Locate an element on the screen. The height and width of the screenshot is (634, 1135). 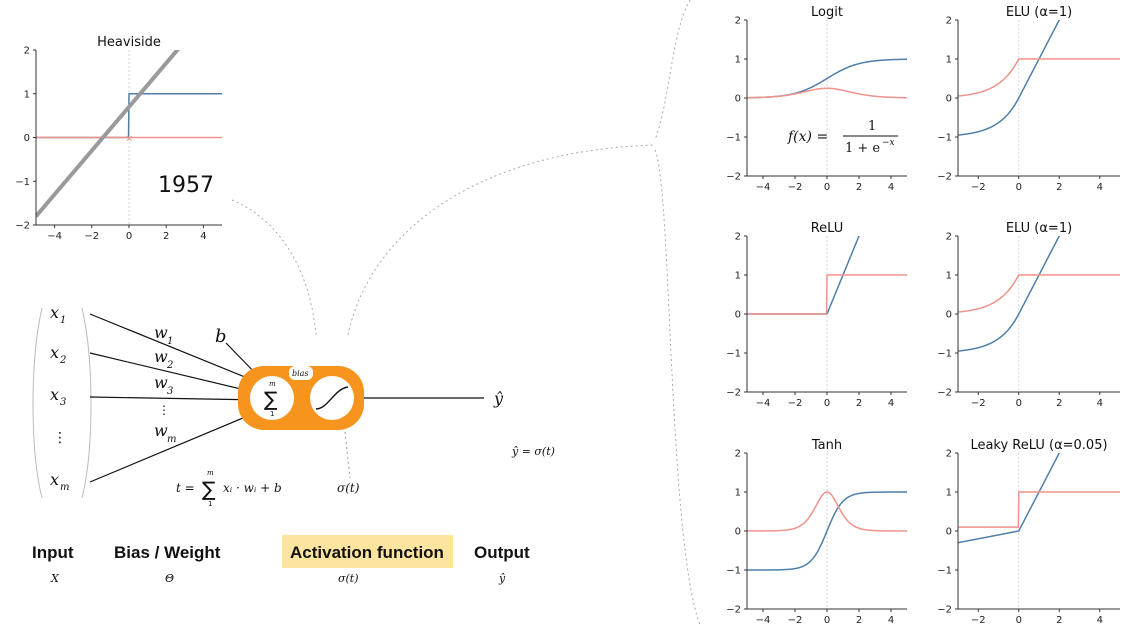
sum-node is located at coordinates (272, 398).